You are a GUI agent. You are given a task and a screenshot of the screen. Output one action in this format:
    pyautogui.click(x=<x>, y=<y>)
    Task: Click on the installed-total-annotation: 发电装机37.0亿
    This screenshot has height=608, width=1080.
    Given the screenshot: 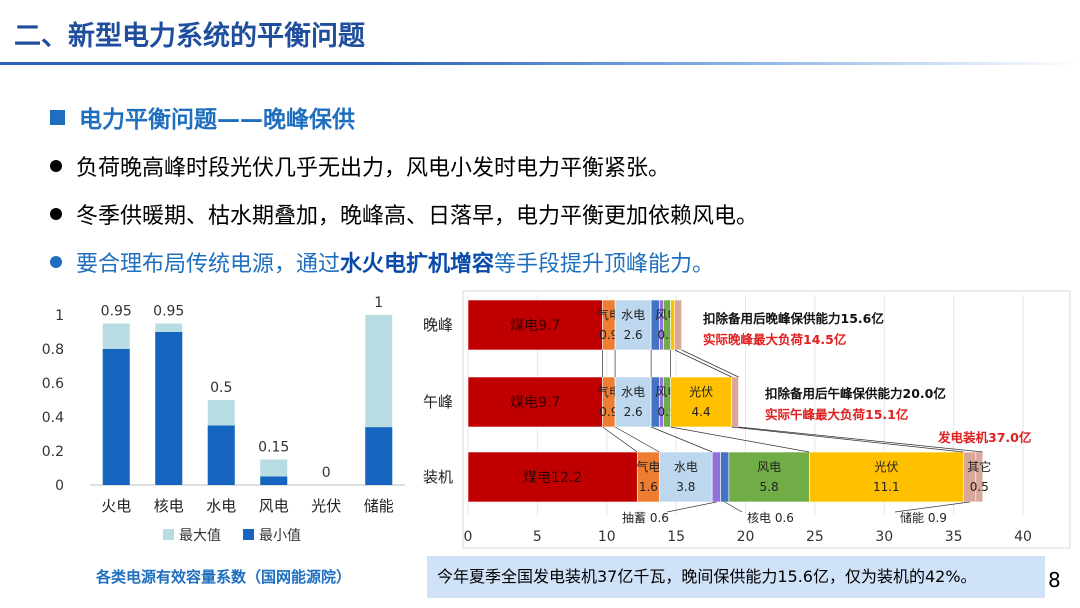 What is the action you would take?
    pyautogui.click(x=984, y=437)
    